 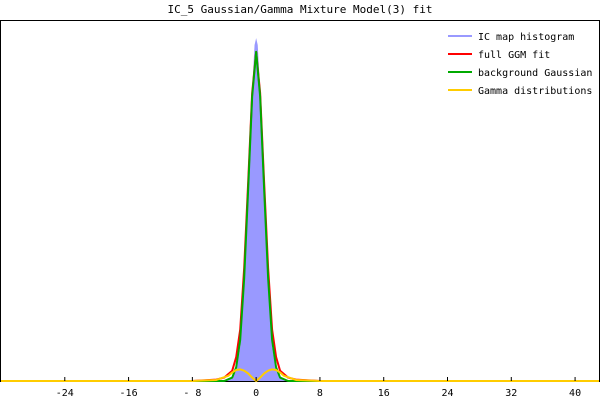 What do you see at coordinates (129, 393) in the screenshot?
I see `x-tick-label: -16` at bounding box center [129, 393].